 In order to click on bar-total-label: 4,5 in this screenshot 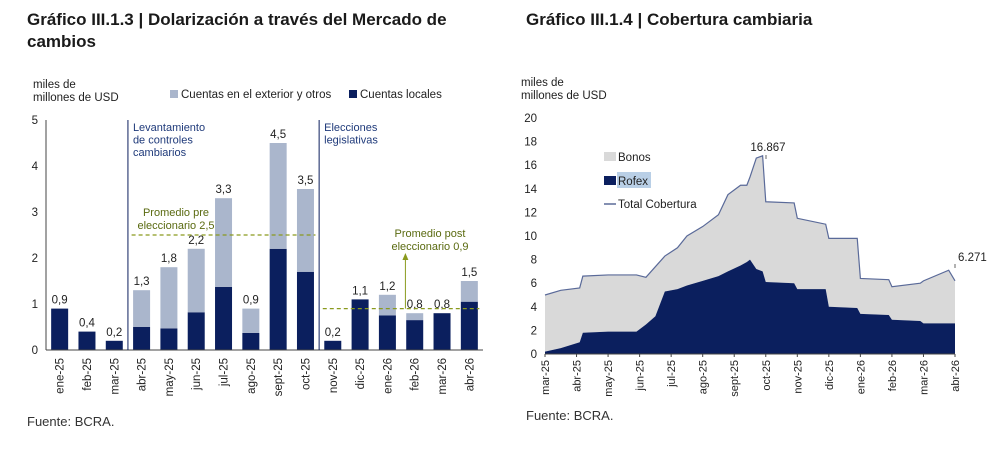, I will do `click(278, 135)`.